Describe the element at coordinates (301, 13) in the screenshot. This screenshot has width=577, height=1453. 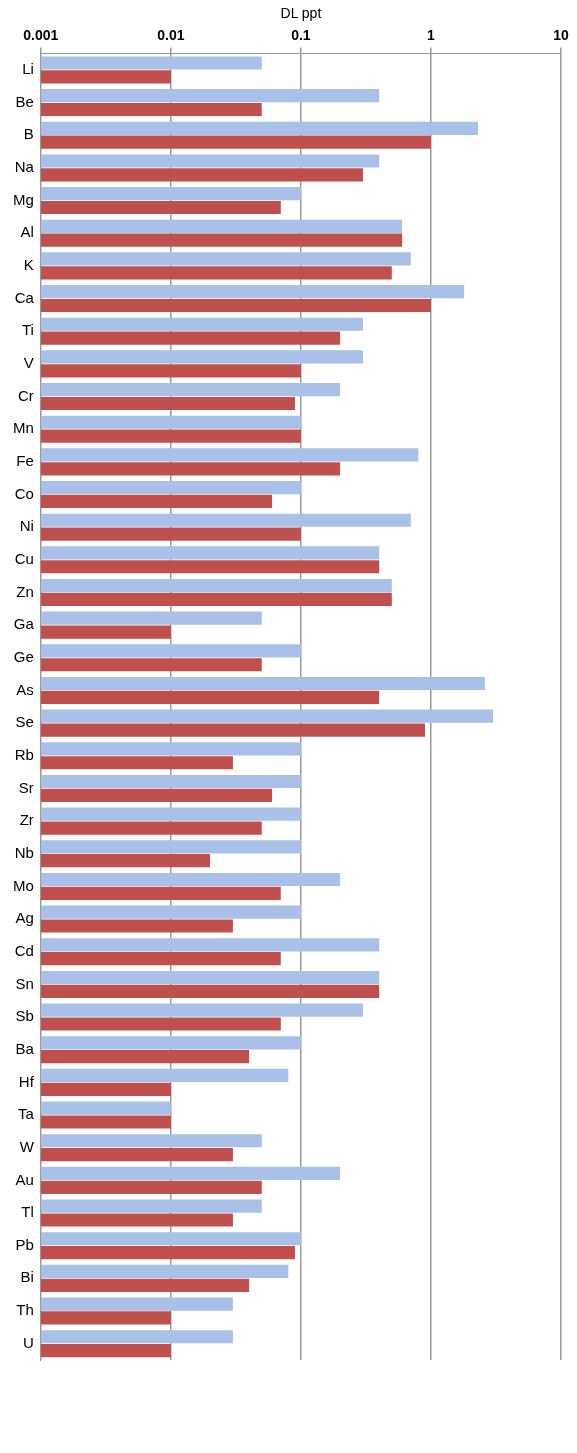
I see `x-axis-title: DL ppt` at that location.